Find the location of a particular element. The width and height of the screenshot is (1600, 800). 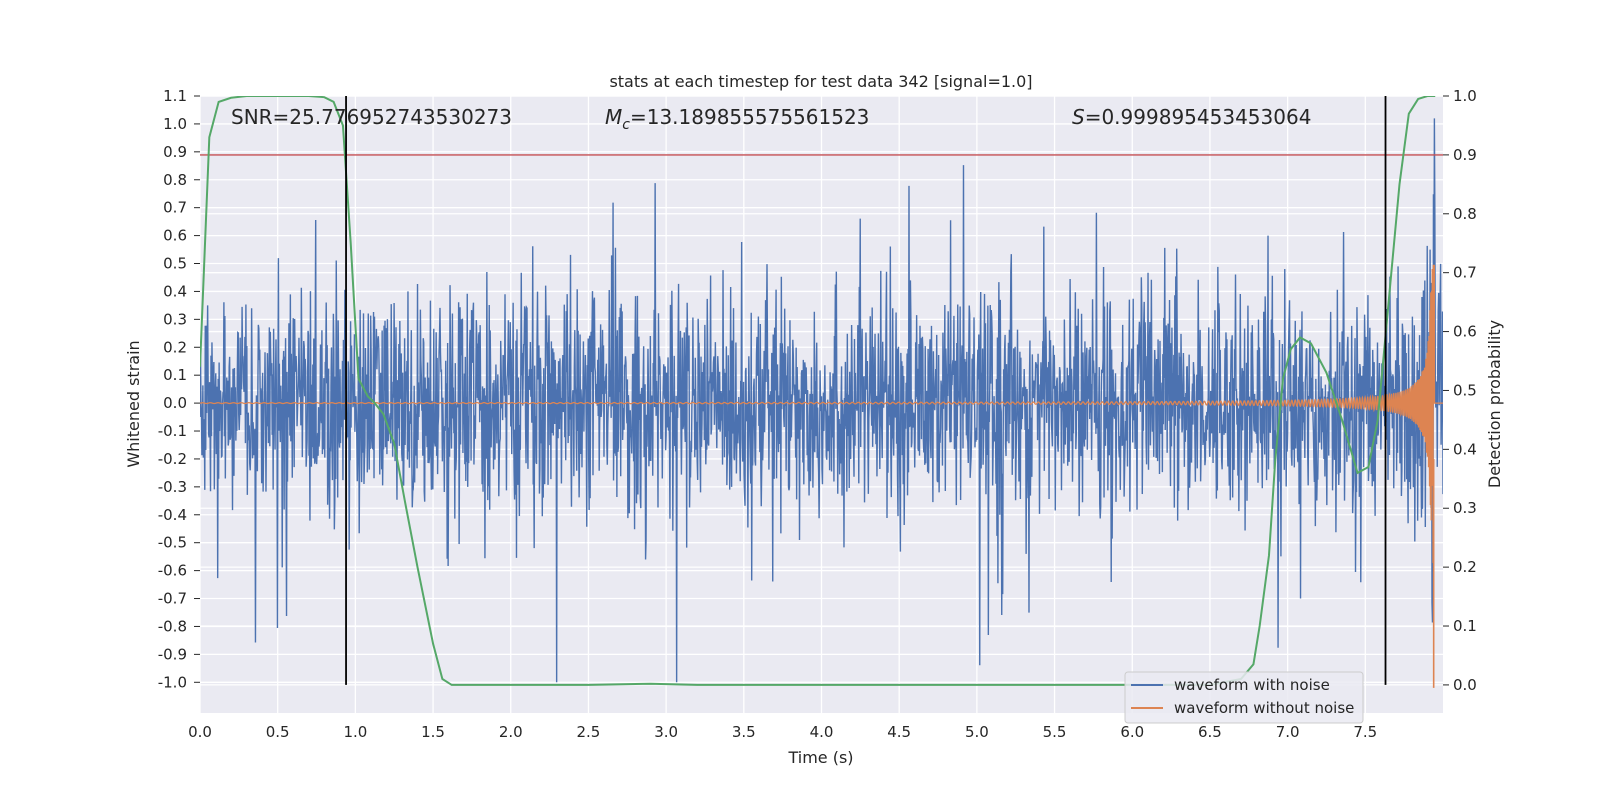

chirp-mass-annotation: Mc=13.189855575561523 is located at coordinates (737, 119).